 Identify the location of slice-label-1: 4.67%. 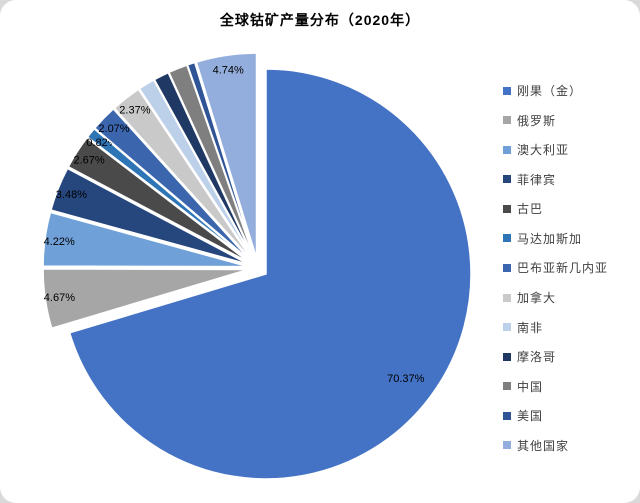
(59, 298).